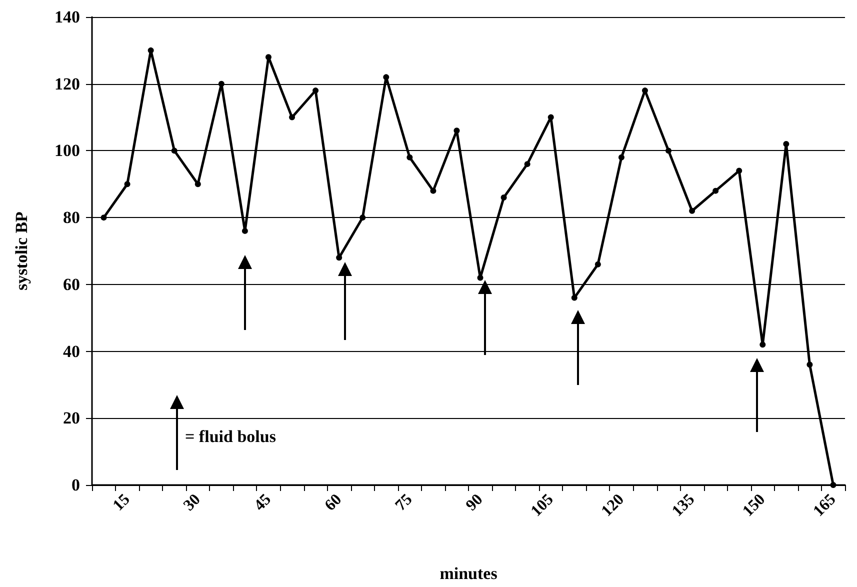 This screenshot has width=857, height=587. Describe the element at coordinates (474, 502) in the screenshot. I see `x-tick-label: 90` at that location.